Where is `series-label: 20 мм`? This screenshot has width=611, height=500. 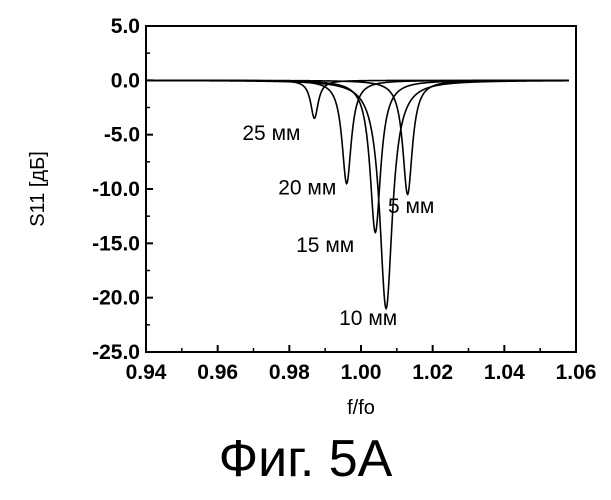
series-label: 20 мм is located at coordinates (307, 187).